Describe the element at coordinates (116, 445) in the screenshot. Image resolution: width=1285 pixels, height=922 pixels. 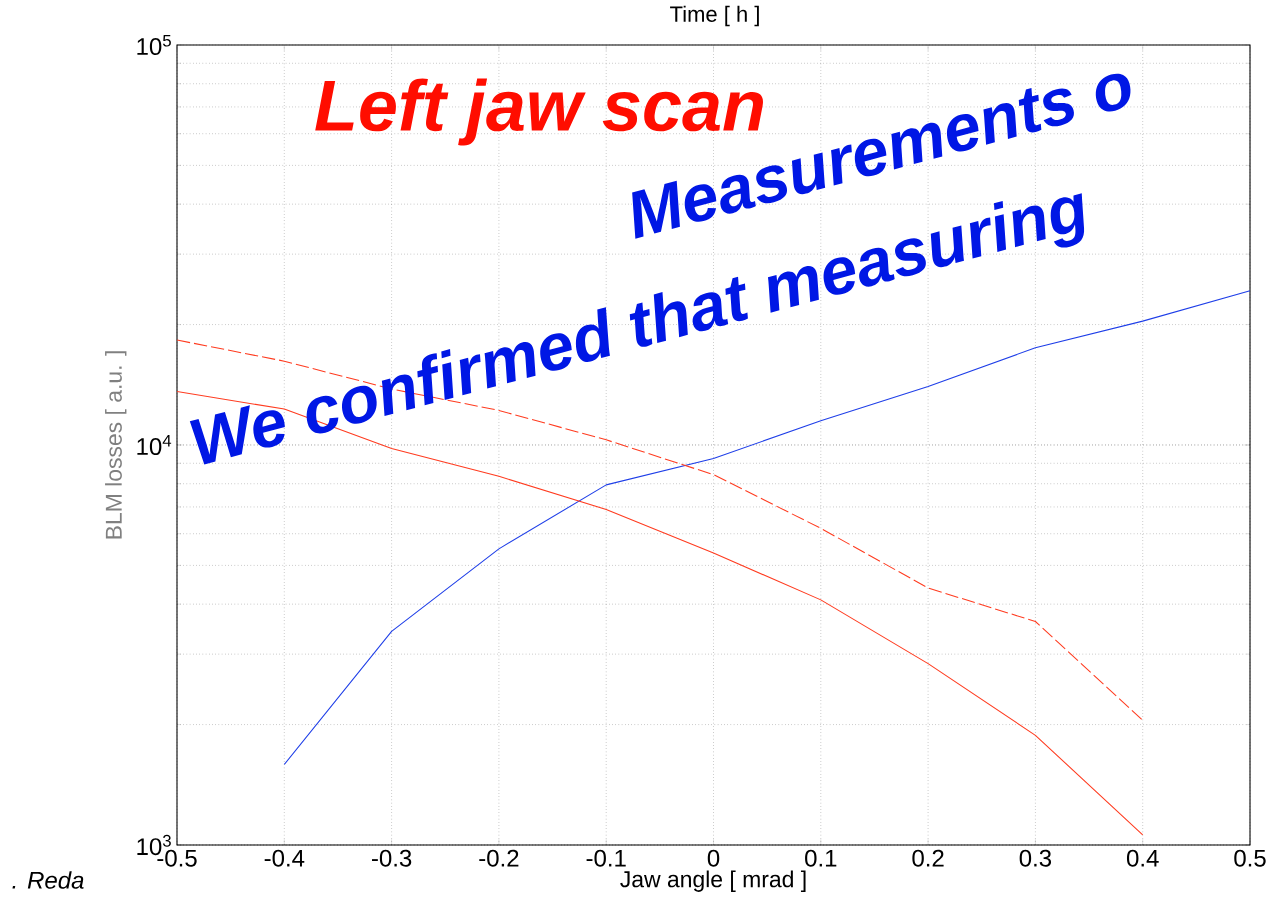
I see `y-axis-title: BLM losses [ a.u. ]` at that location.